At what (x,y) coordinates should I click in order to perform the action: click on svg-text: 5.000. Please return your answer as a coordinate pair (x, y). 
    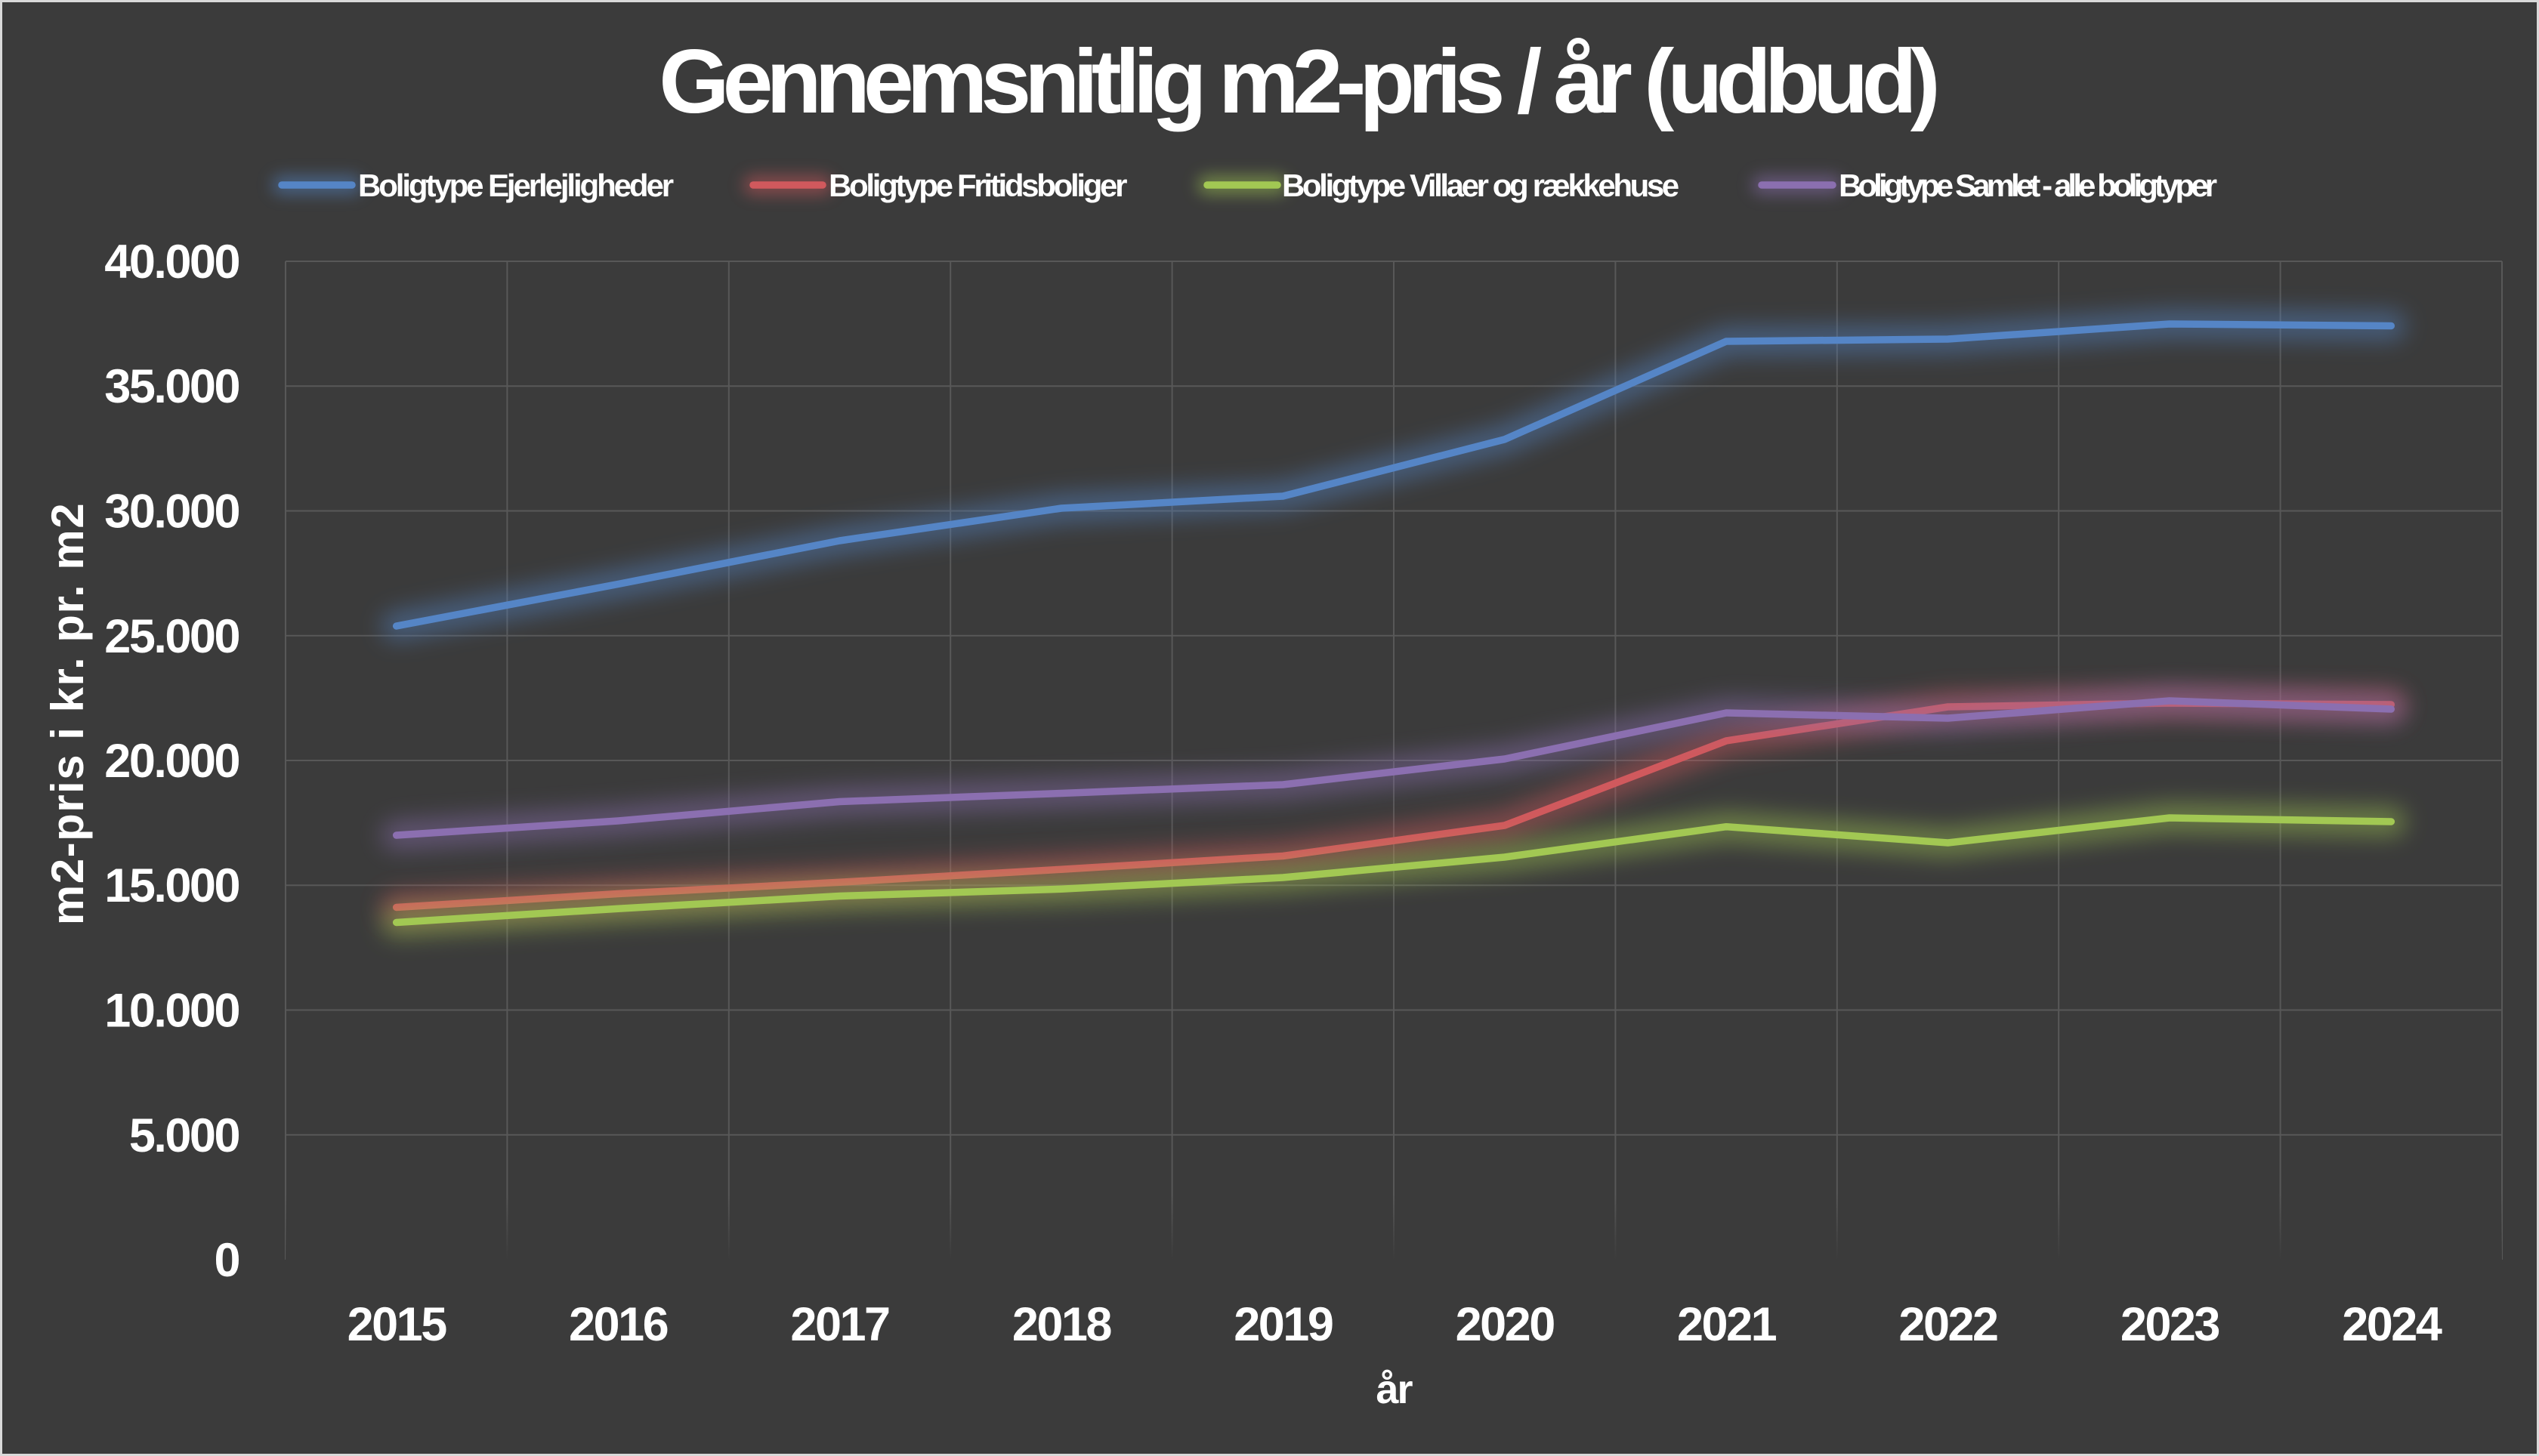
    Looking at the image, I should click on (184, 1135).